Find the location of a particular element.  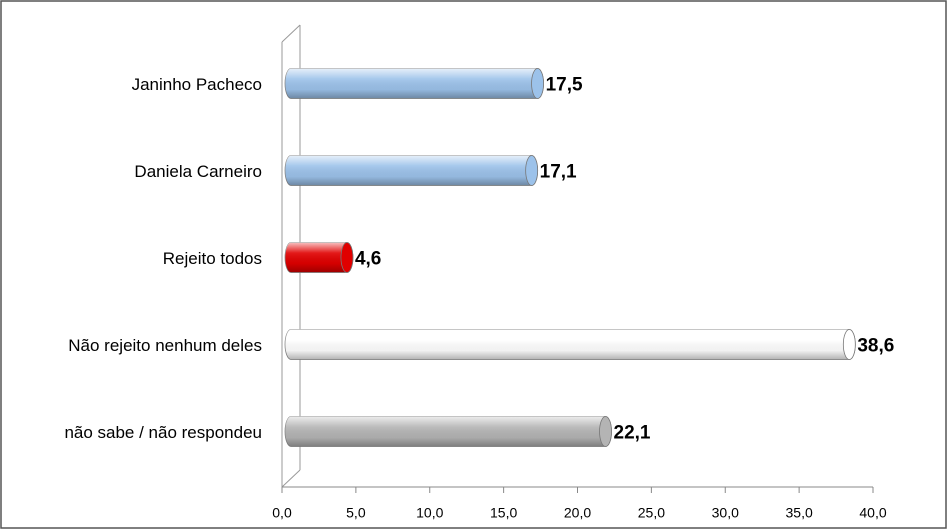

x-tick-label: 0,0 is located at coordinates (282, 513).